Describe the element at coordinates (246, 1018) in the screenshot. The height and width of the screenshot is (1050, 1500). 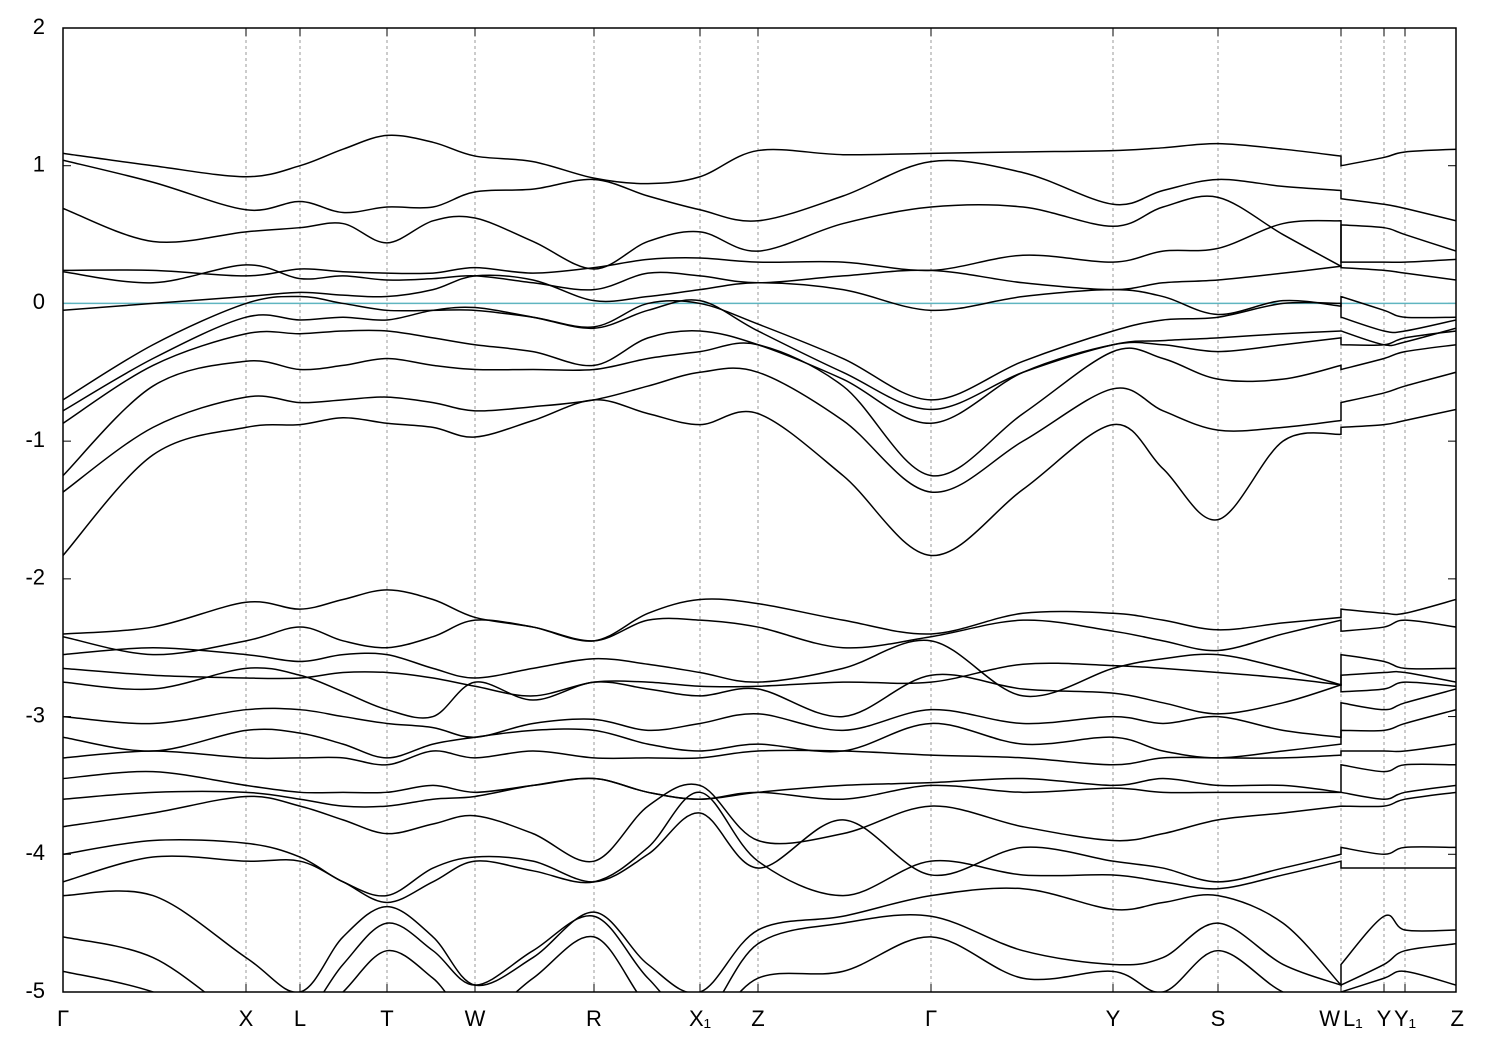
I see `x-tick-label: X` at that location.